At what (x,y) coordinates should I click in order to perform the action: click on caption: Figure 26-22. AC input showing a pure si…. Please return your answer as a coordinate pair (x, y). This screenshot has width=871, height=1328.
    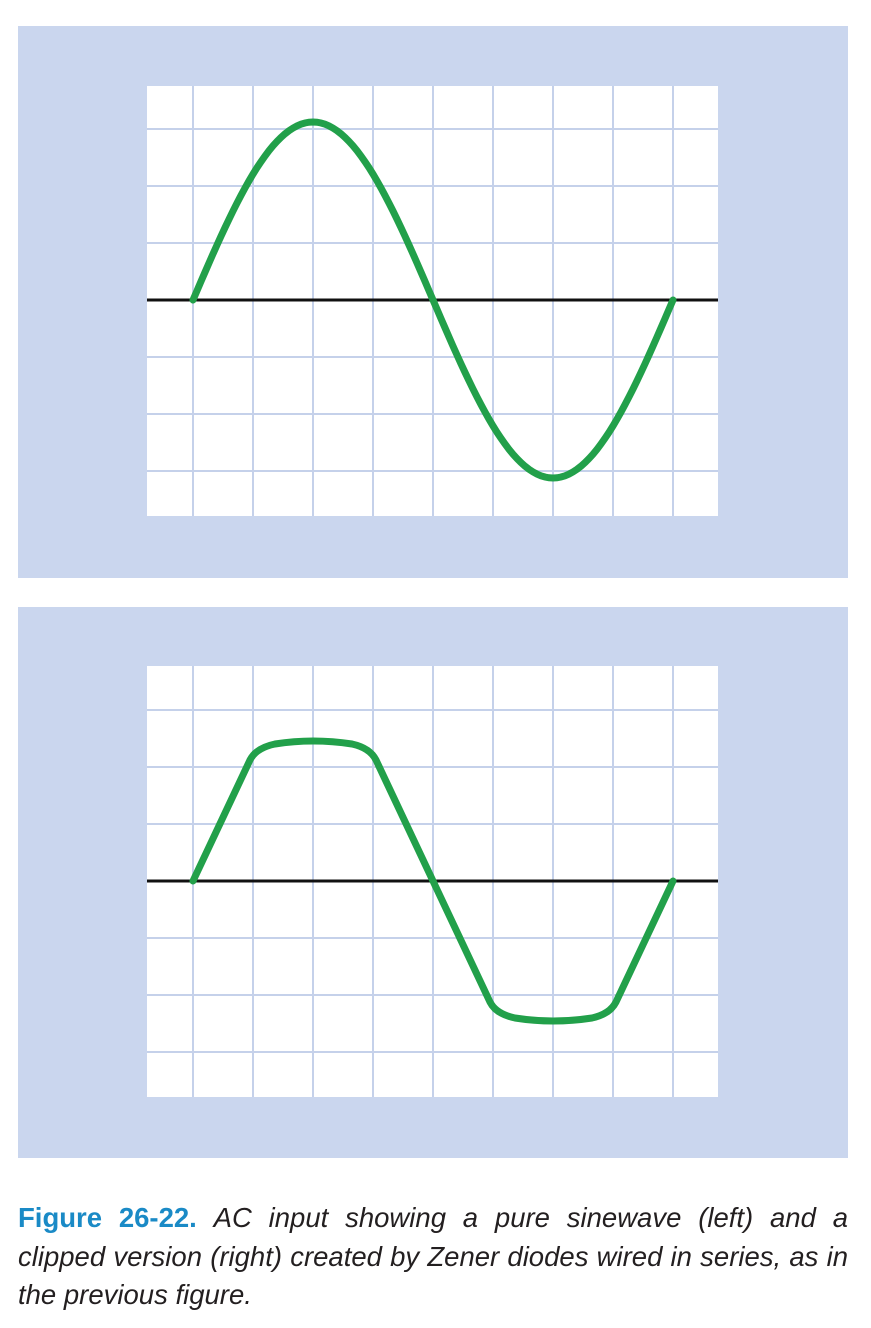
    Looking at the image, I should click on (433, 1257).